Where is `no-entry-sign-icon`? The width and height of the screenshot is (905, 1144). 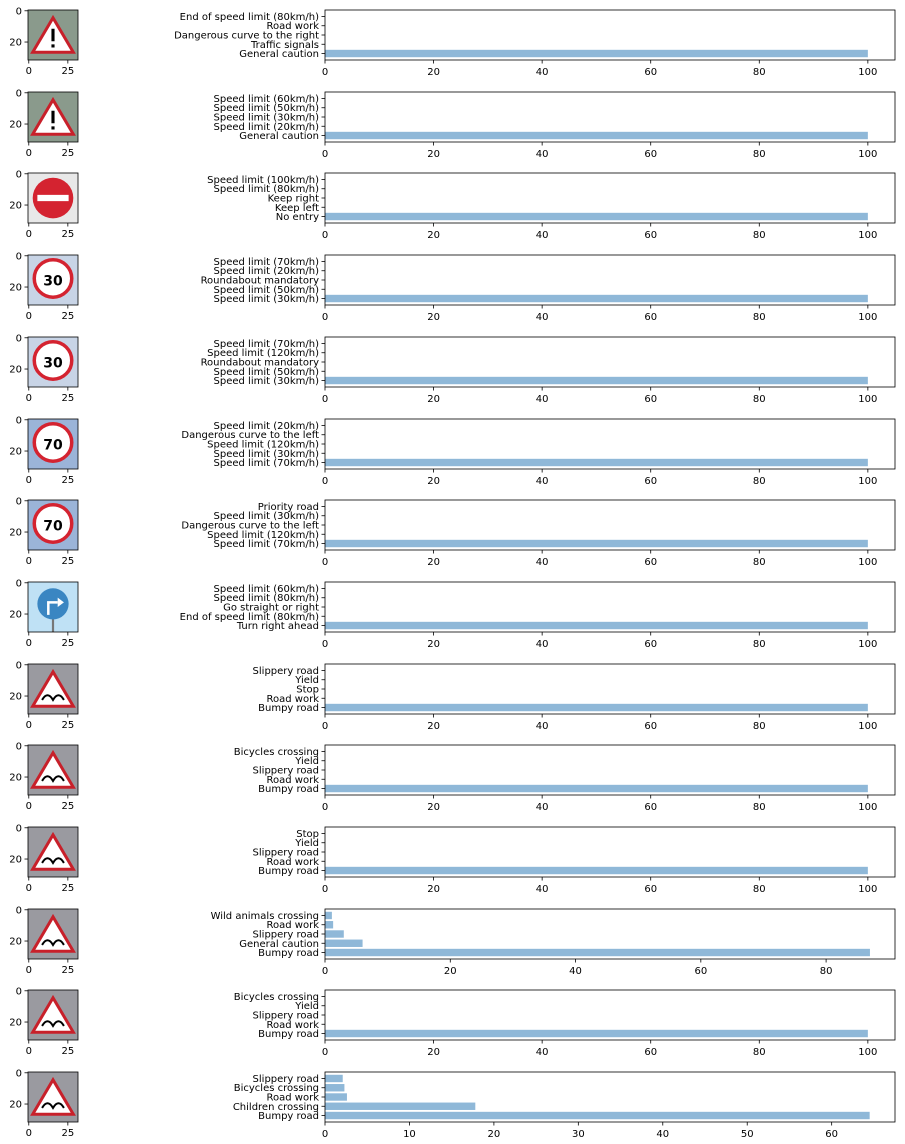 no-entry-sign-icon is located at coordinates (53, 198).